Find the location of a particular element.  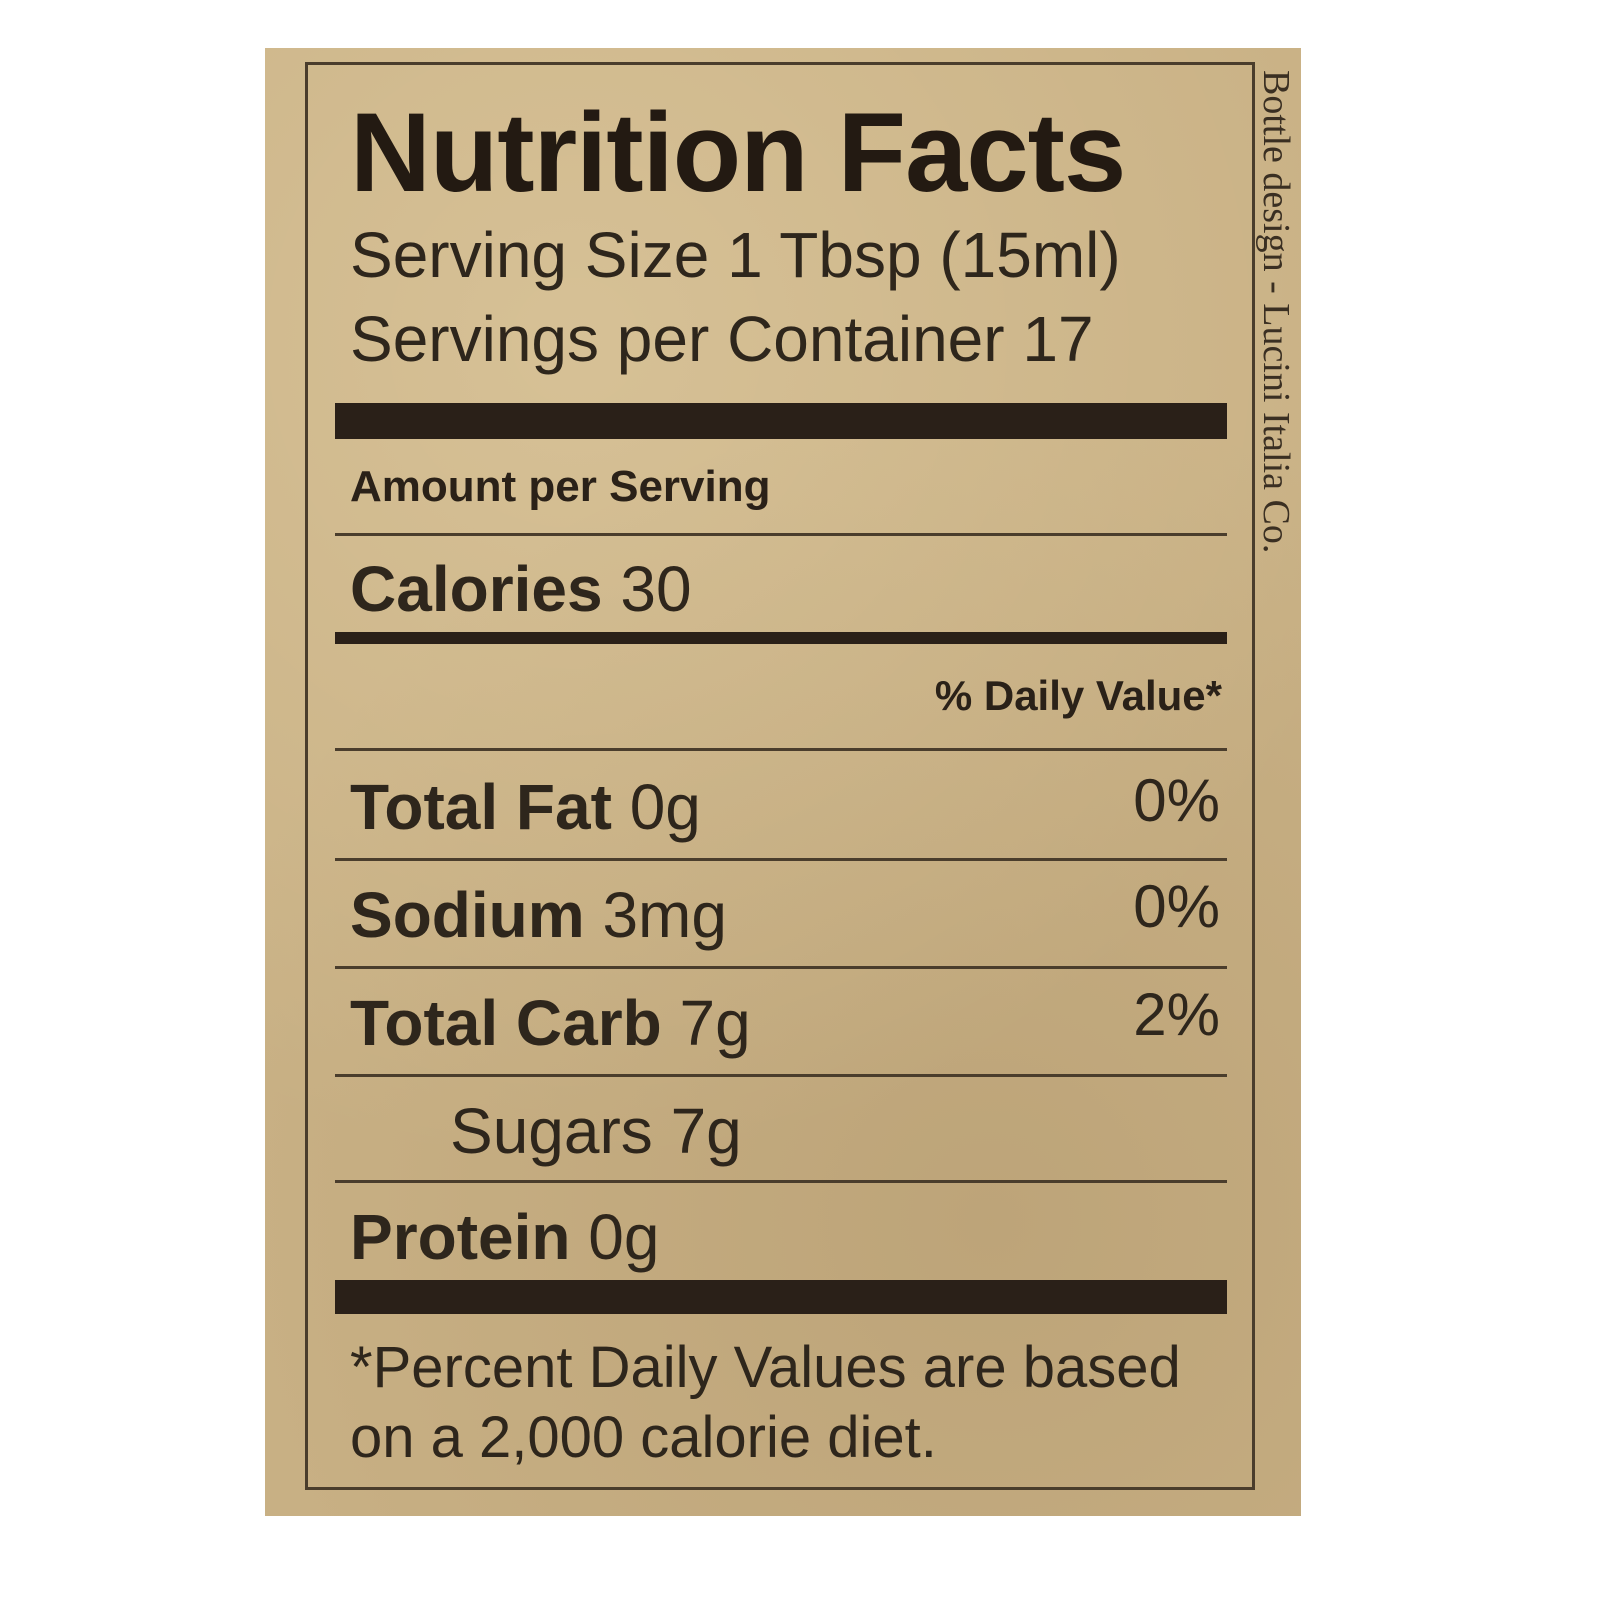

amount-per-serving: Amount per Serving is located at coordinates (560, 486).